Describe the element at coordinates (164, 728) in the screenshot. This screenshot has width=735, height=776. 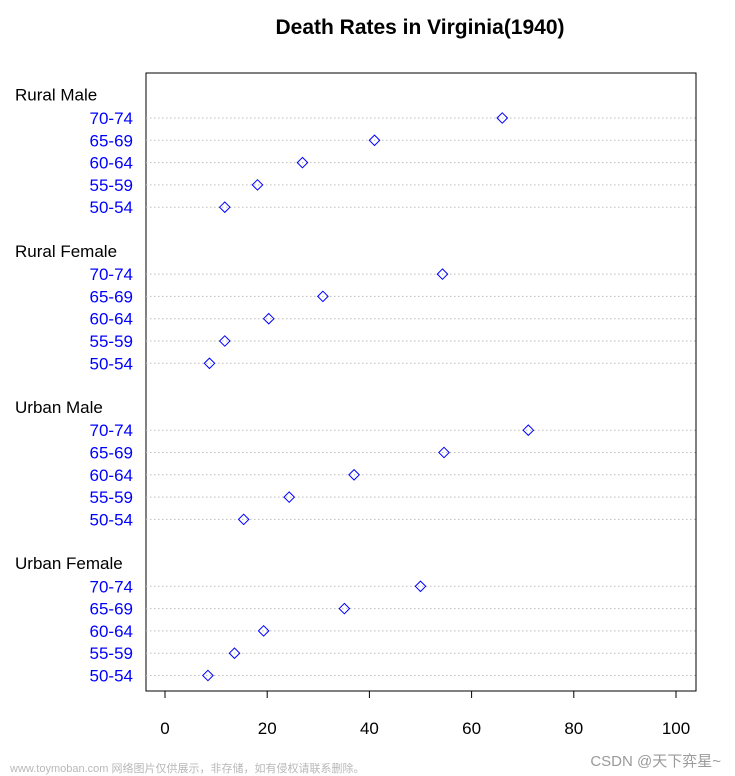
I see `x-tick-label: 0` at that location.